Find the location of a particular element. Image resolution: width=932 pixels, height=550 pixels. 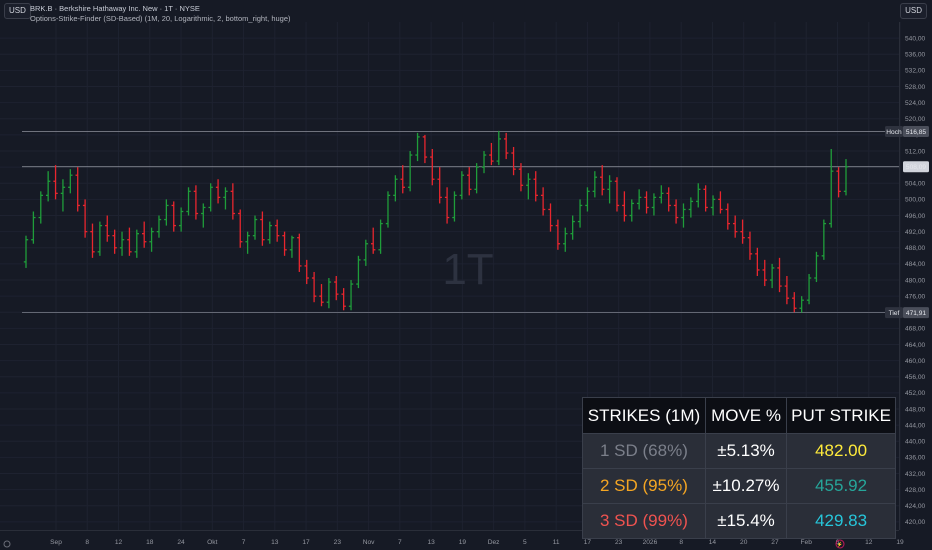

time-tick-label: 7 is located at coordinates (244, 542).